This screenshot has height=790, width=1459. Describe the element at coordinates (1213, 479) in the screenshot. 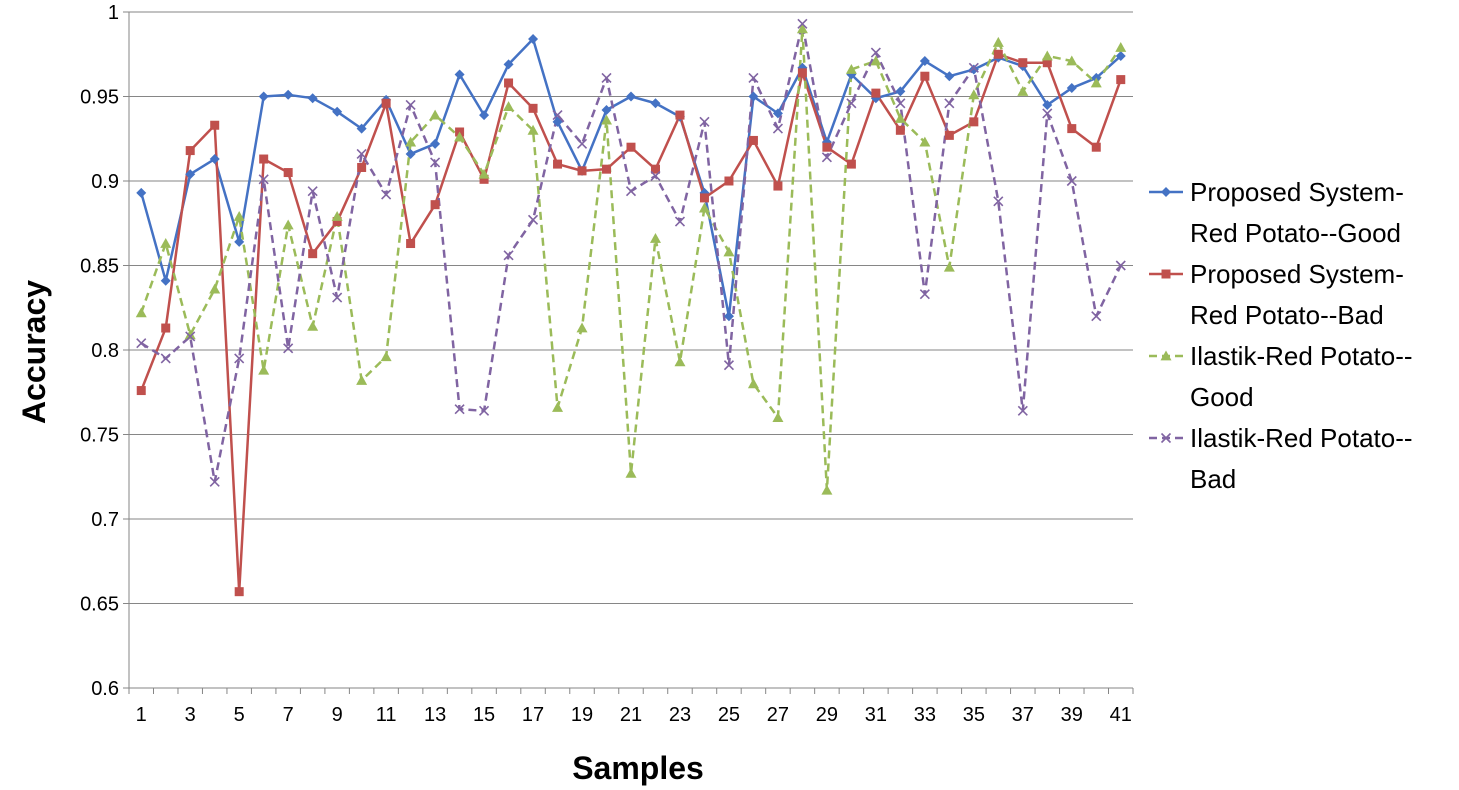

I see `legend-label-4: Bad` at that location.